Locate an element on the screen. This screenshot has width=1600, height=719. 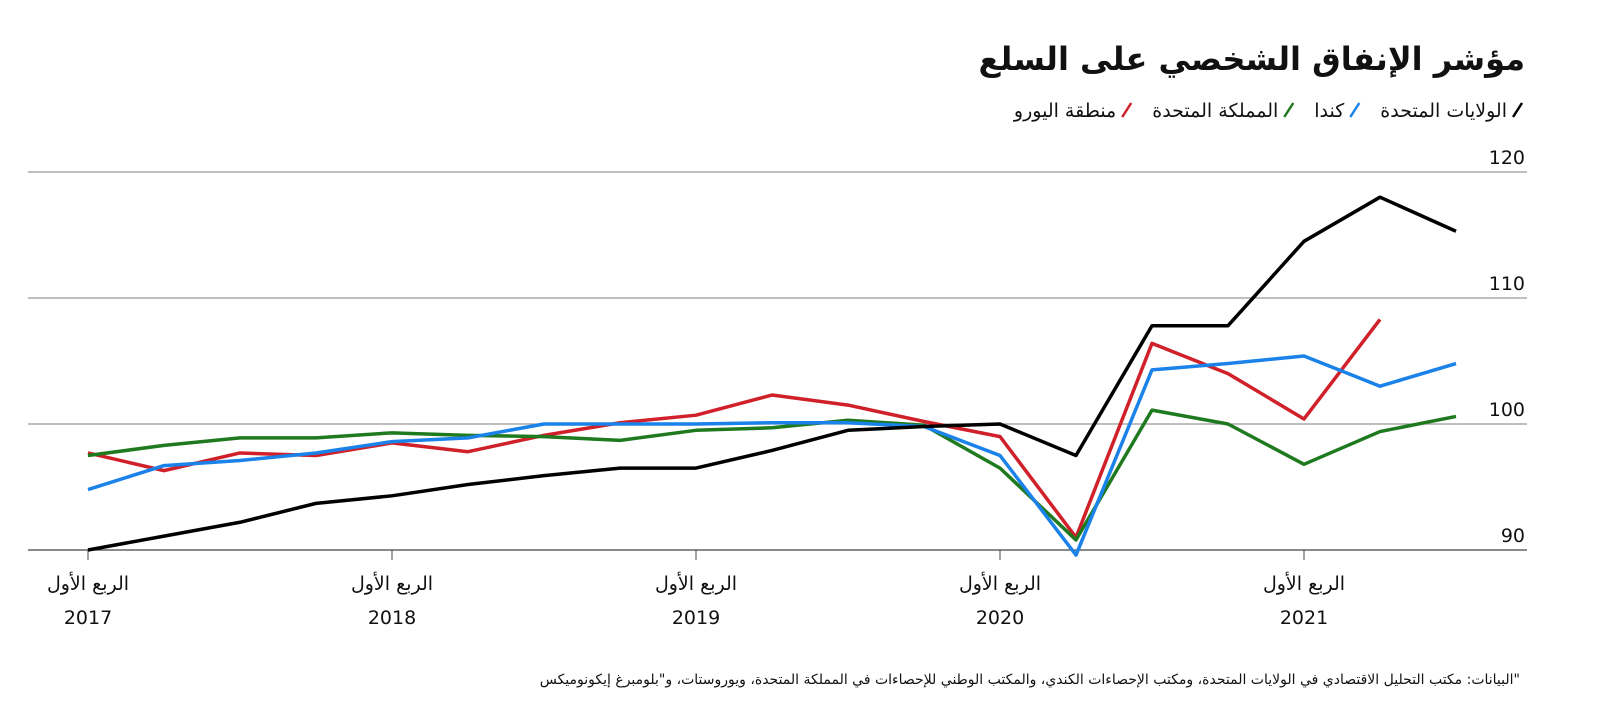
x-tick-label: 2018 is located at coordinates (392, 618).